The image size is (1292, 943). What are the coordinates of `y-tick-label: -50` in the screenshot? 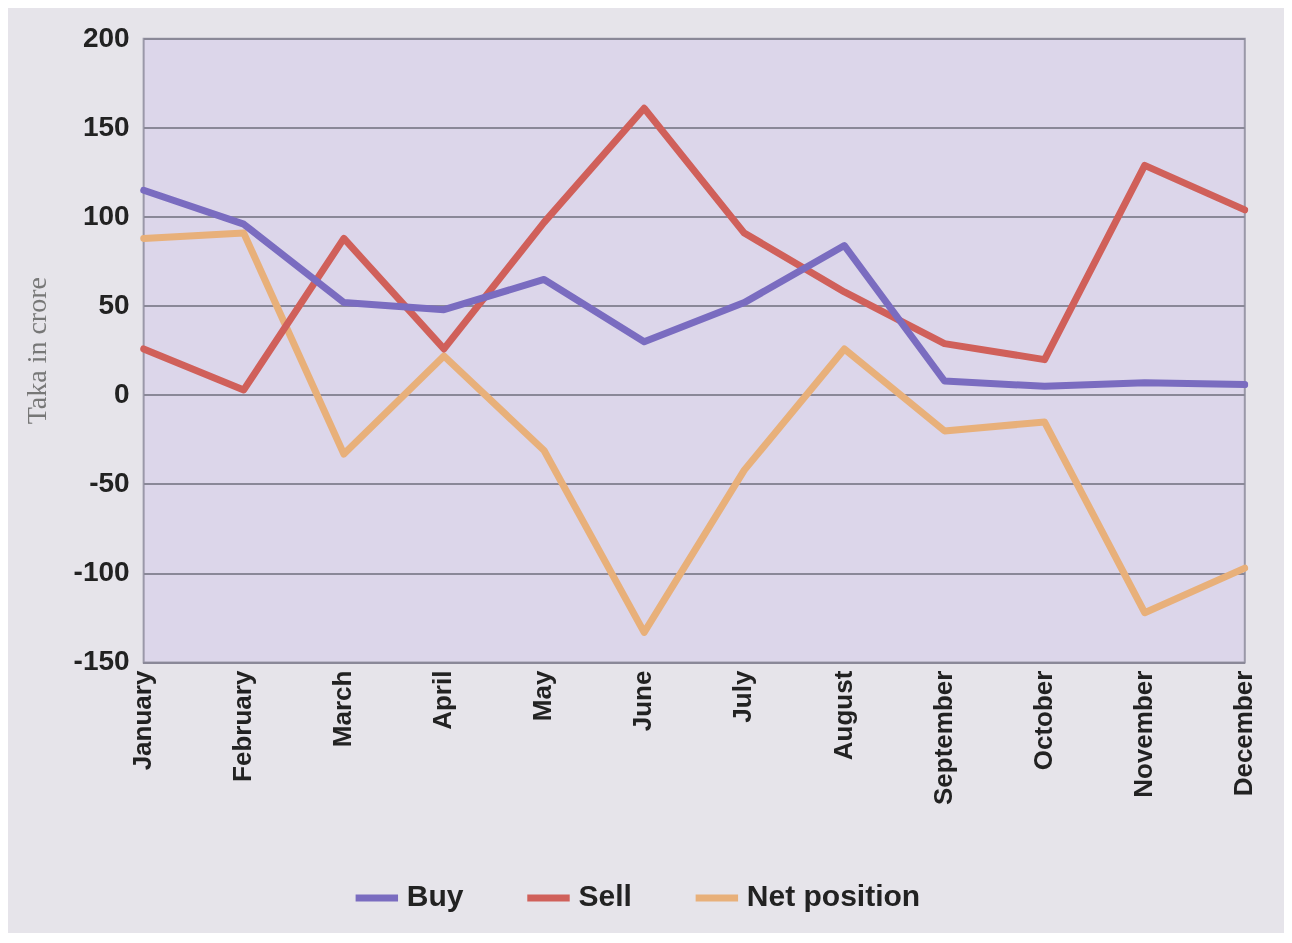 It's located at (109, 483).